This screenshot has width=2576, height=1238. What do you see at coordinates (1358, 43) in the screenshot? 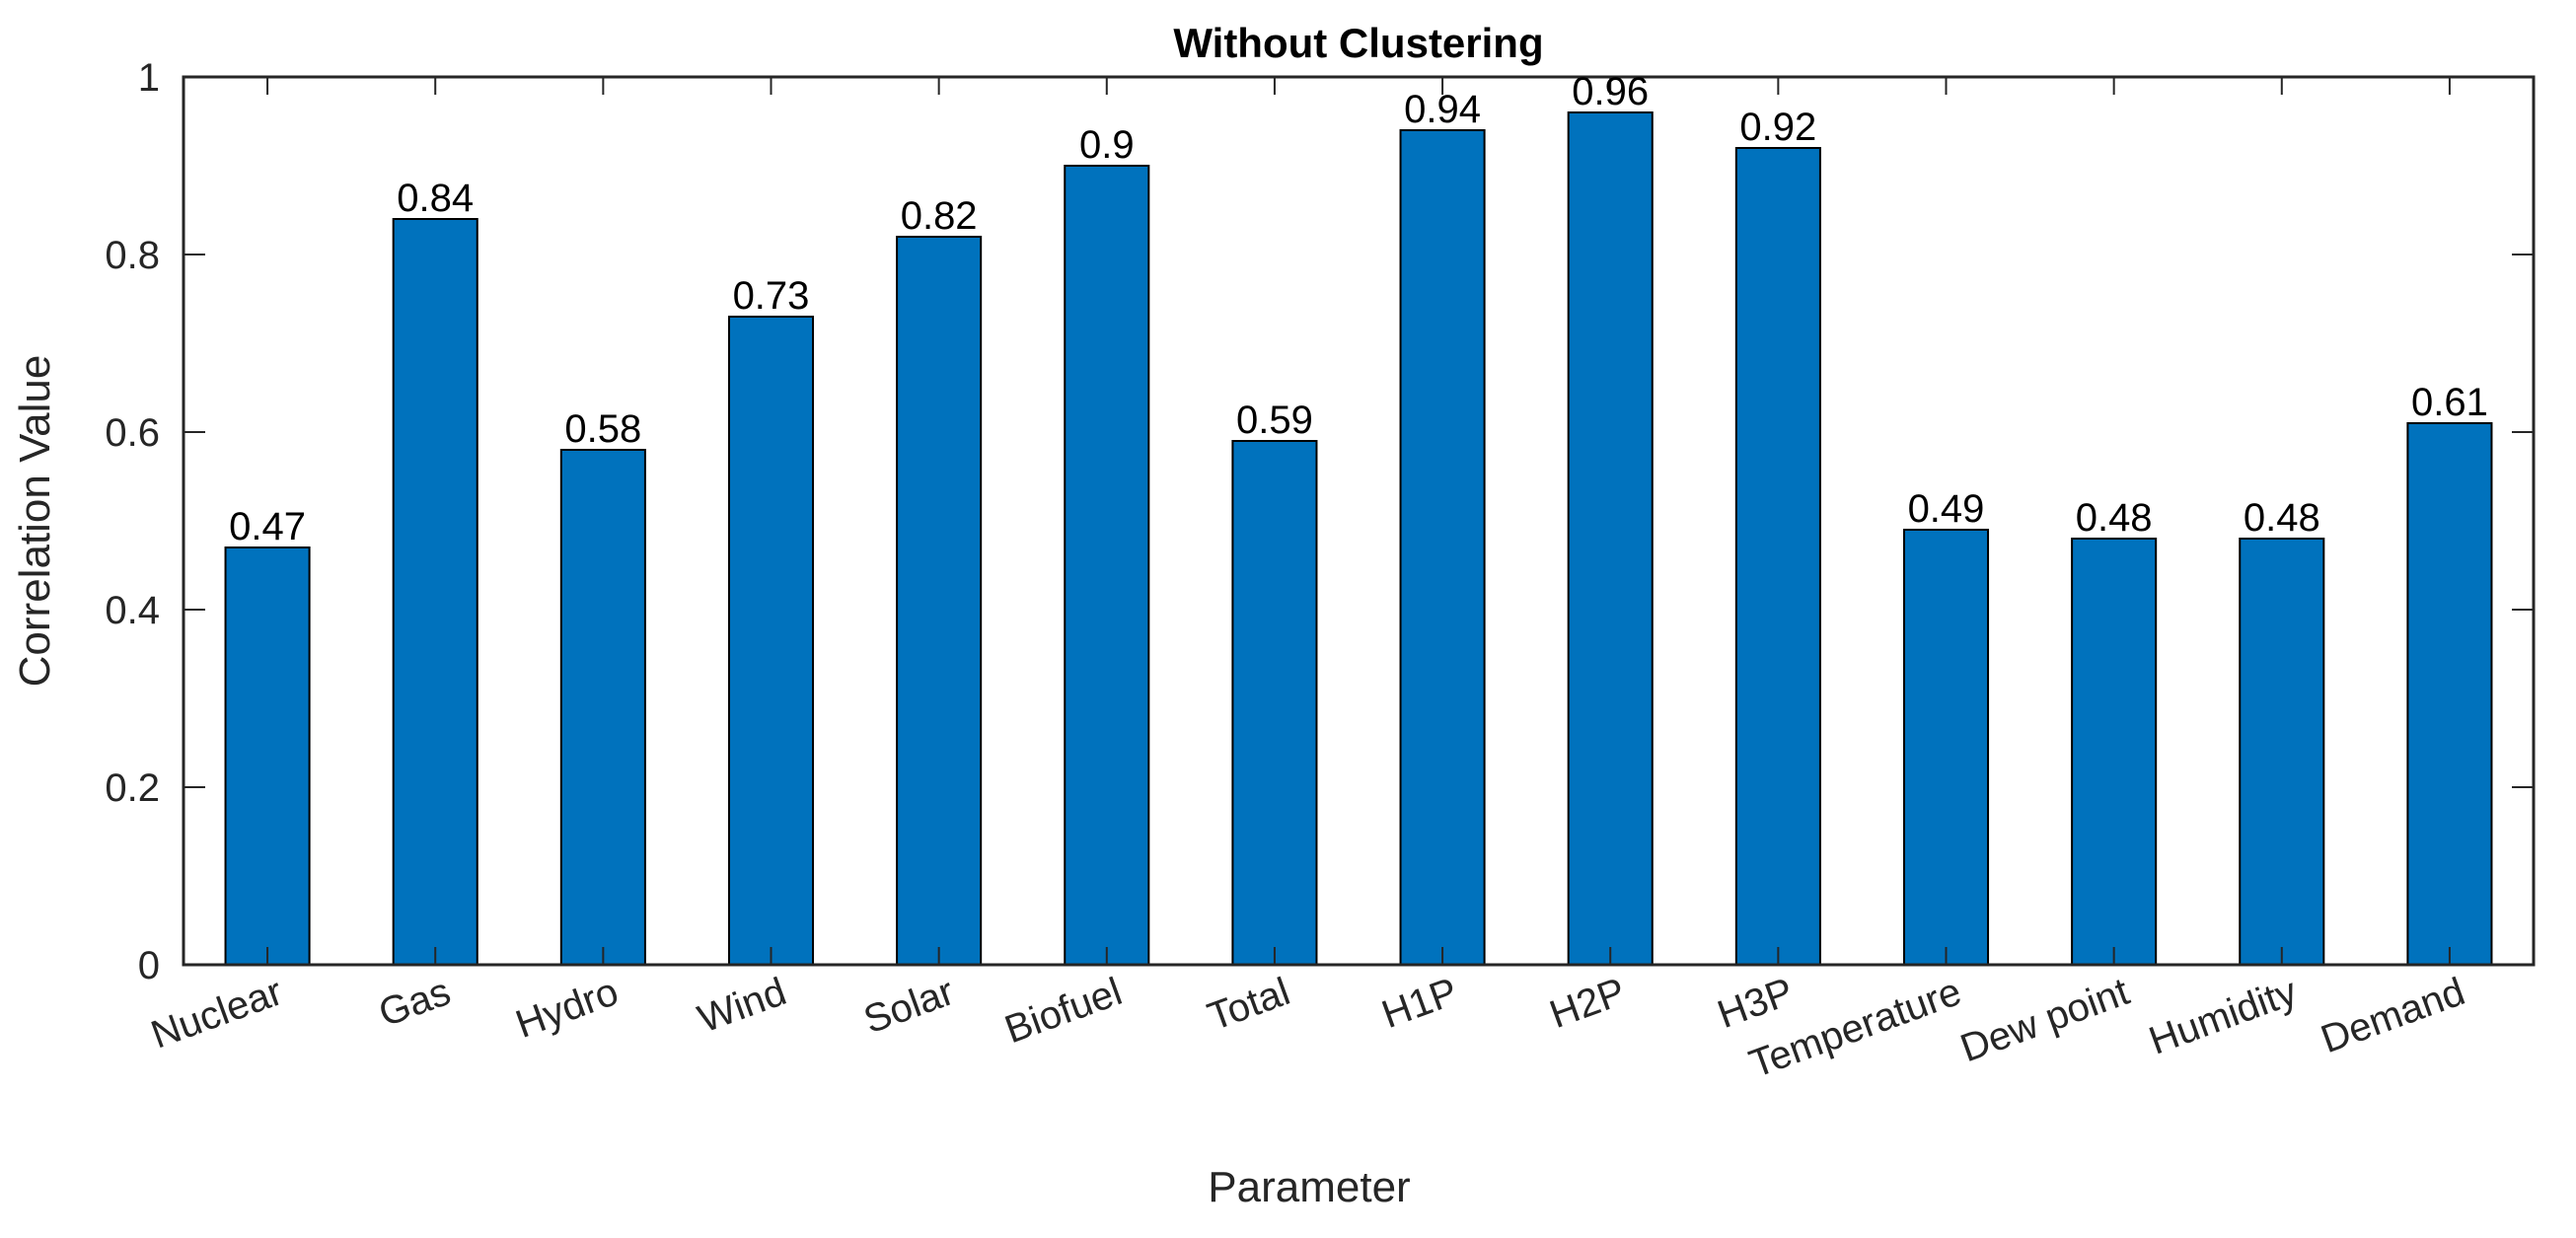
I see `chart-title: Without Clustering` at bounding box center [1358, 43].